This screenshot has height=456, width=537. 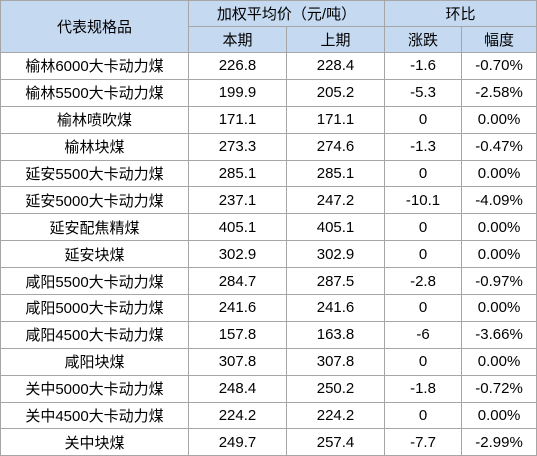 I want to click on header-price-group: 加权平均价（元/吨）, so click(x=286, y=13).